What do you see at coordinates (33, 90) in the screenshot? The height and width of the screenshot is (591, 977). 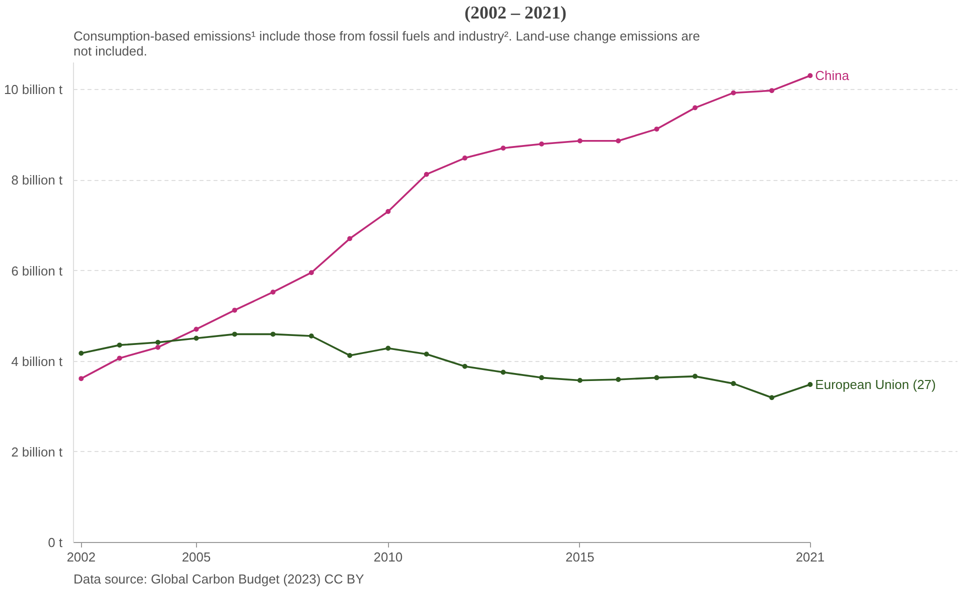 I see `y-tick-label: 10 billion t` at bounding box center [33, 90].